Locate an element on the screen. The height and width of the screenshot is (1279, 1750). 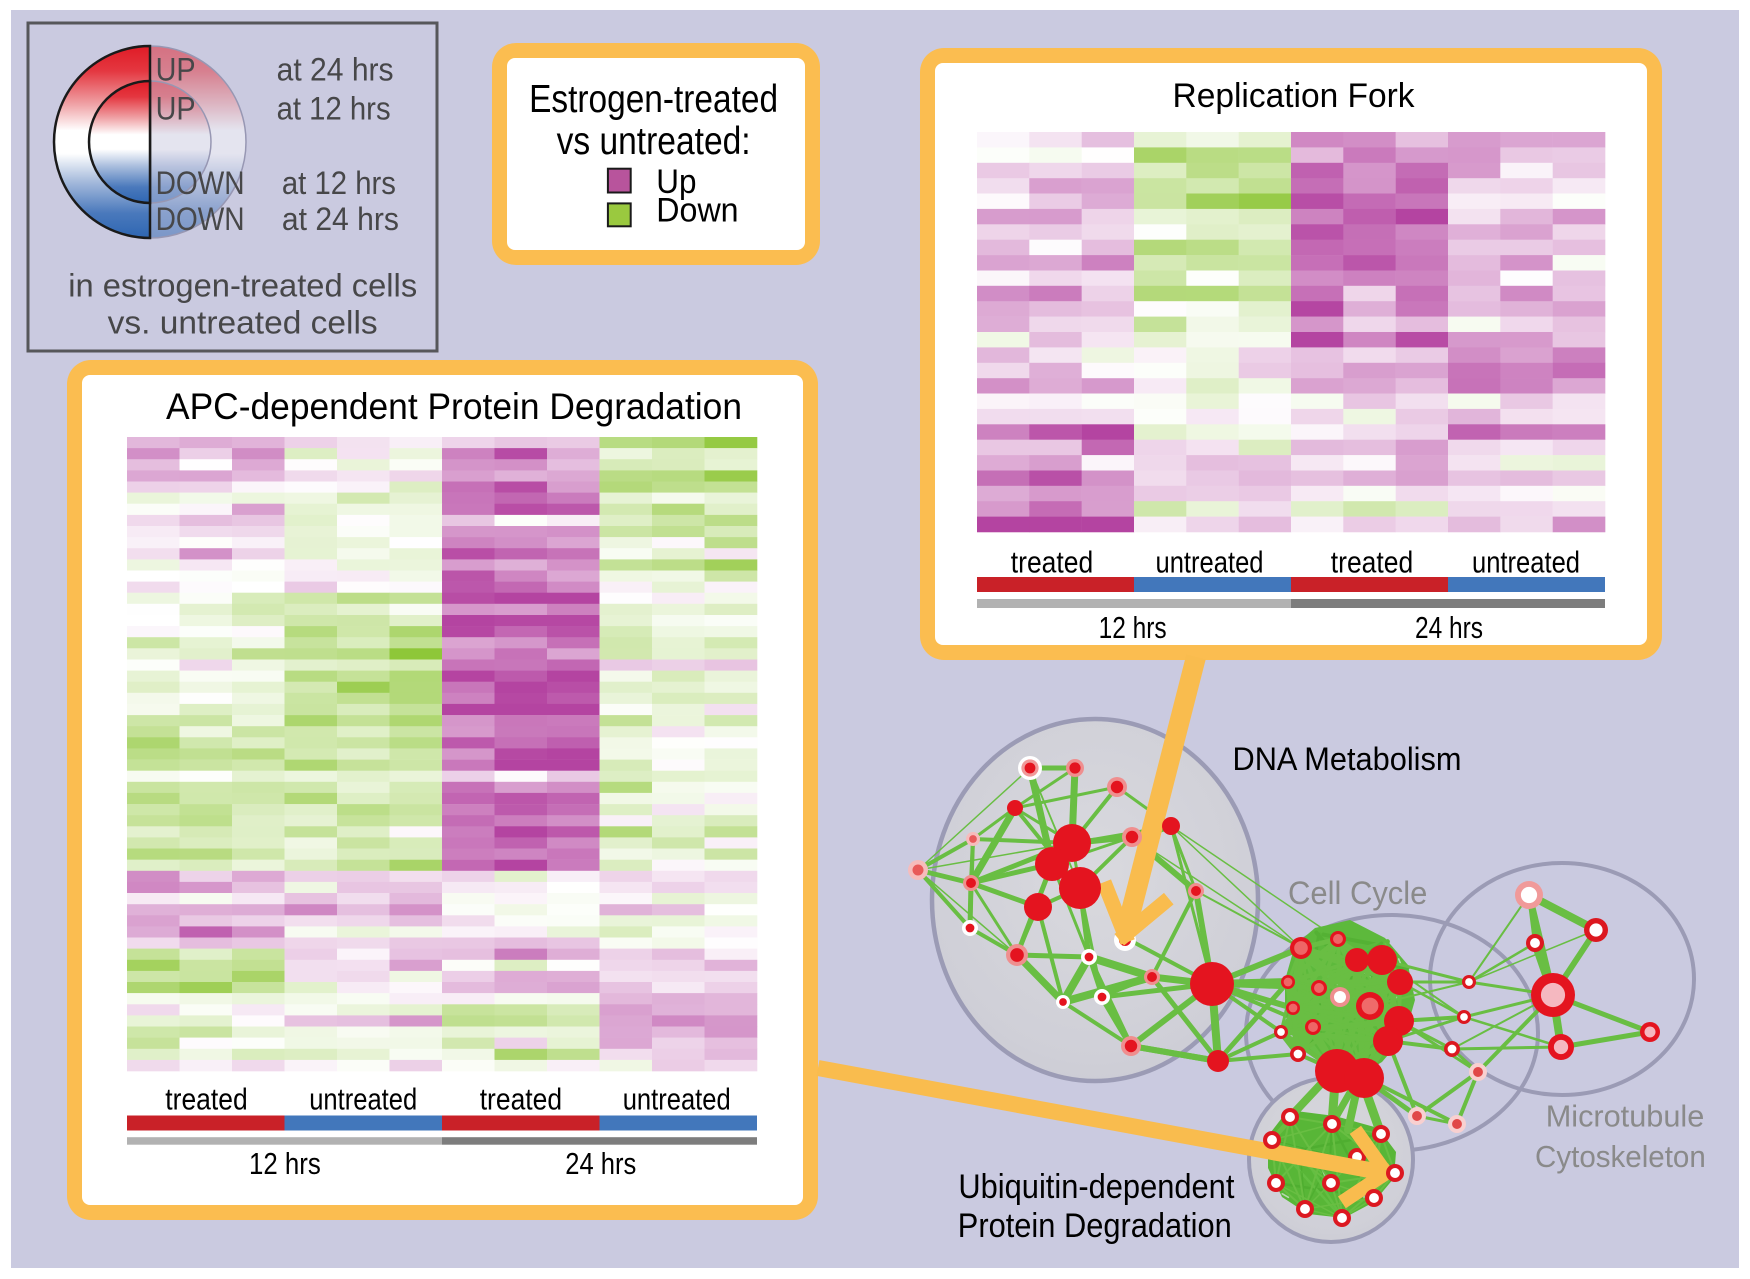
svg-text:APC-dependent Protein Degradat: APC-dependent Protein Degradation is located at coordinates (454, 406).